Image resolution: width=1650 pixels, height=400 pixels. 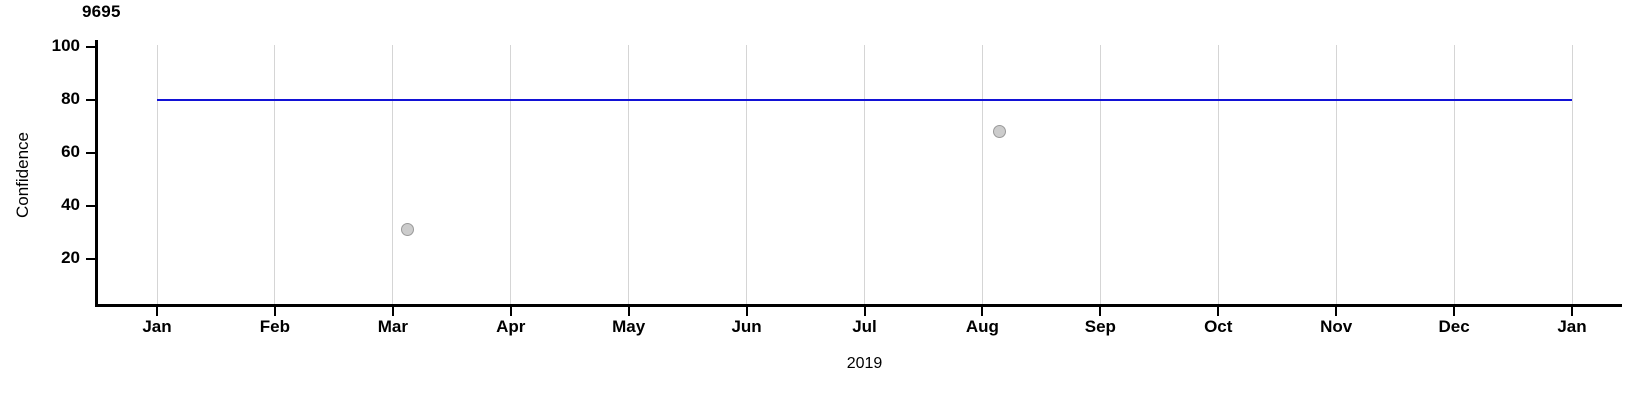 What do you see at coordinates (22, 175) in the screenshot?
I see `y-axis-label: Confidence` at bounding box center [22, 175].